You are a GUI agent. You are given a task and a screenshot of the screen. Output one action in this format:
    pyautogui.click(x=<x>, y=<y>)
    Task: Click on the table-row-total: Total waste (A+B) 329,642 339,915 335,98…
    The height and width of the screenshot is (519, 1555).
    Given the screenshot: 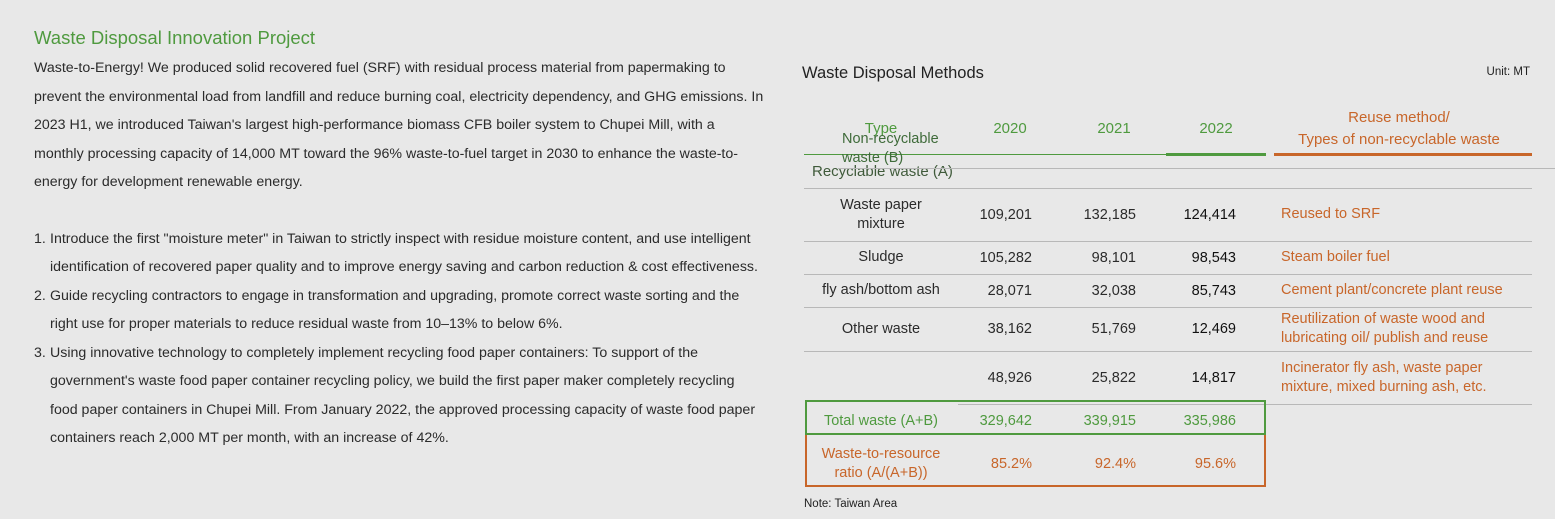 What is the action you would take?
    pyautogui.click(x=1168, y=421)
    